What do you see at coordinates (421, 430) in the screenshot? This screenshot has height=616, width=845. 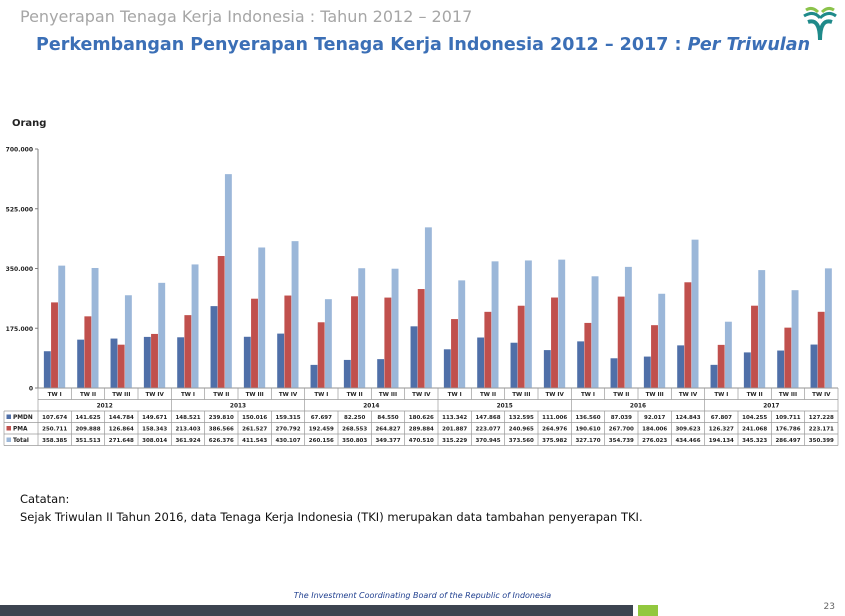 I see `data-label: 289.884` at bounding box center [421, 430].